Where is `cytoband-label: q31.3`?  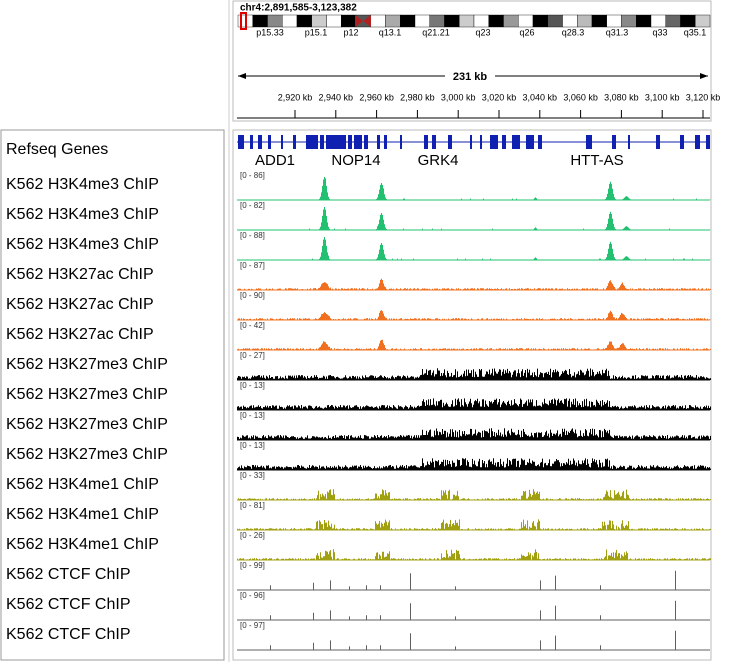 cytoband-label: q31.3 is located at coordinates (617, 32).